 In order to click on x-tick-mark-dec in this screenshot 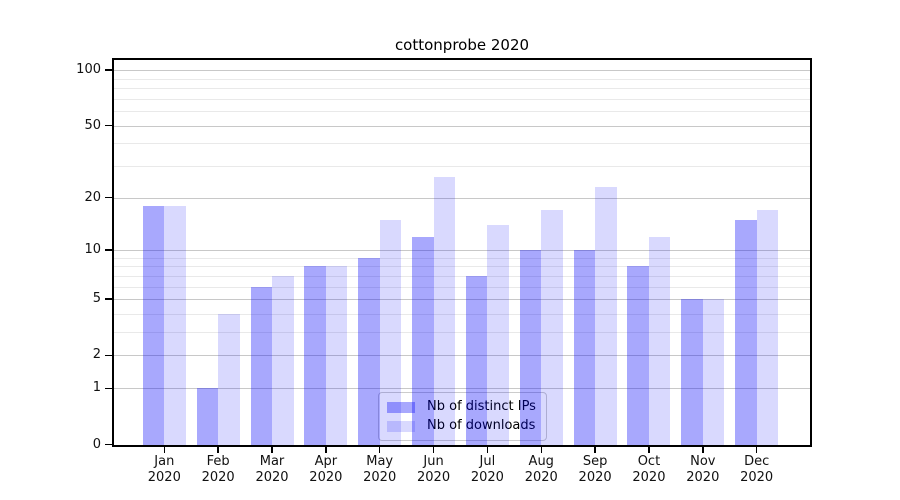, I will do `click(756, 449)`.